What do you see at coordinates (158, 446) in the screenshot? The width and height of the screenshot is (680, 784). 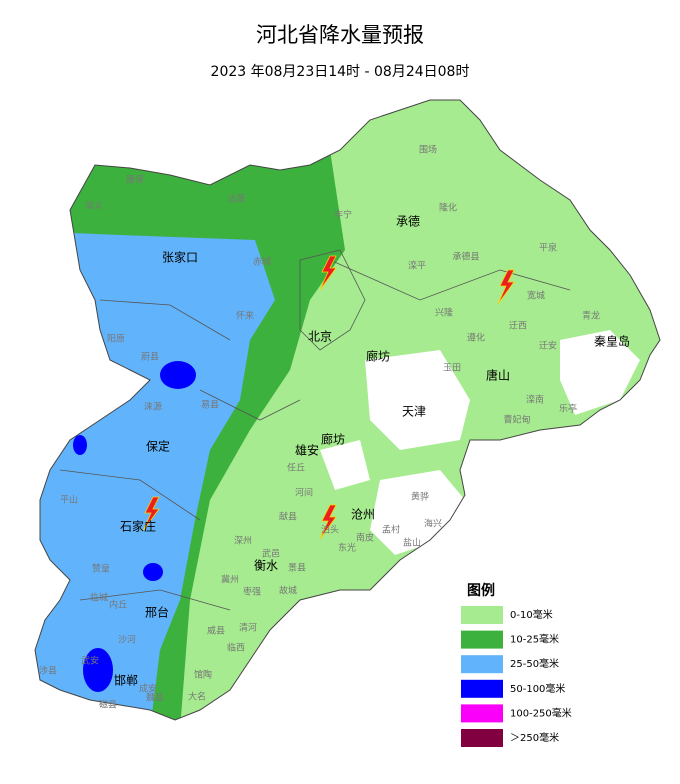 I see `city-label: 保定` at bounding box center [158, 446].